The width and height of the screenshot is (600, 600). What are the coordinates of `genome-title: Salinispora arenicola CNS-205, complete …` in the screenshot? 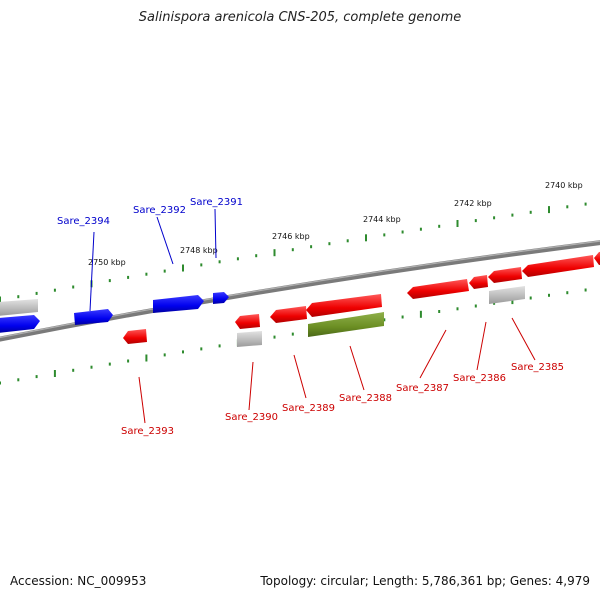 It's located at (300, 17).